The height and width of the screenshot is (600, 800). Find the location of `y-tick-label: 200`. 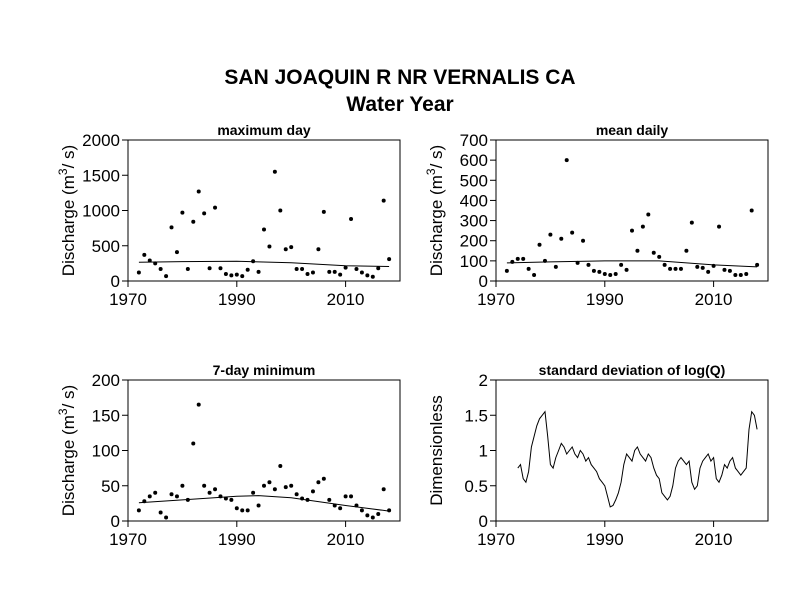

y-tick-label: 200 is located at coordinates (106, 380).